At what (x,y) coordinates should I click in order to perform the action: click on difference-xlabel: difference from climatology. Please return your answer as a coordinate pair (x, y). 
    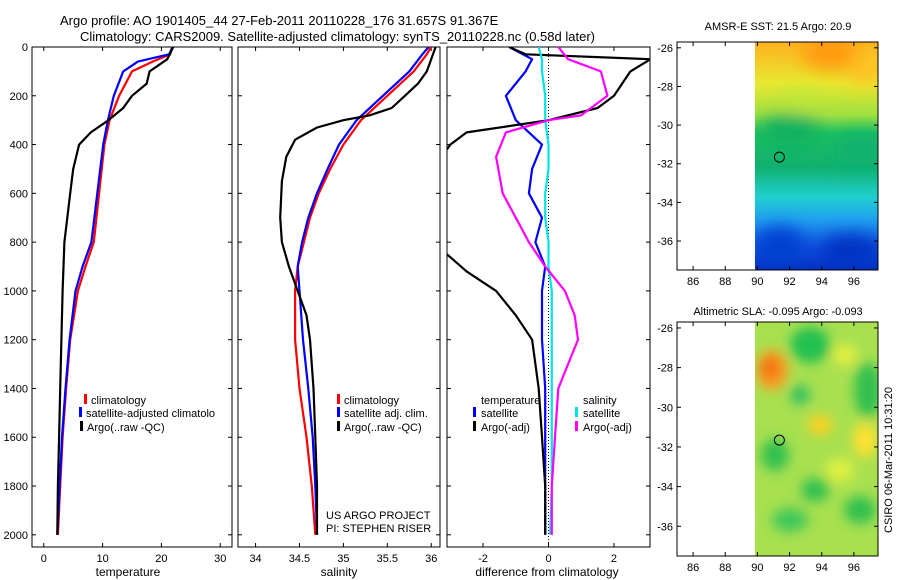
    Looking at the image, I should click on (546, 572).